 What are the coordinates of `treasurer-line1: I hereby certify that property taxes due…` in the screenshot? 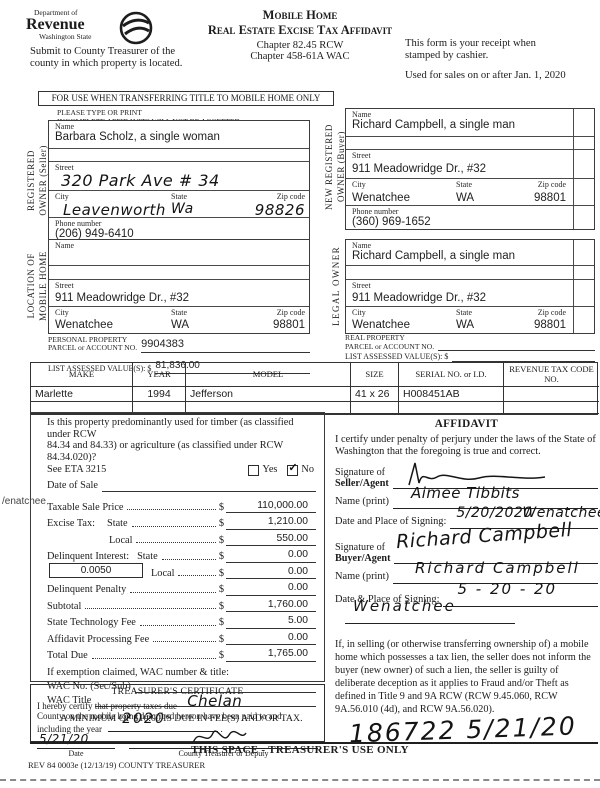 It's located at (177, 702).